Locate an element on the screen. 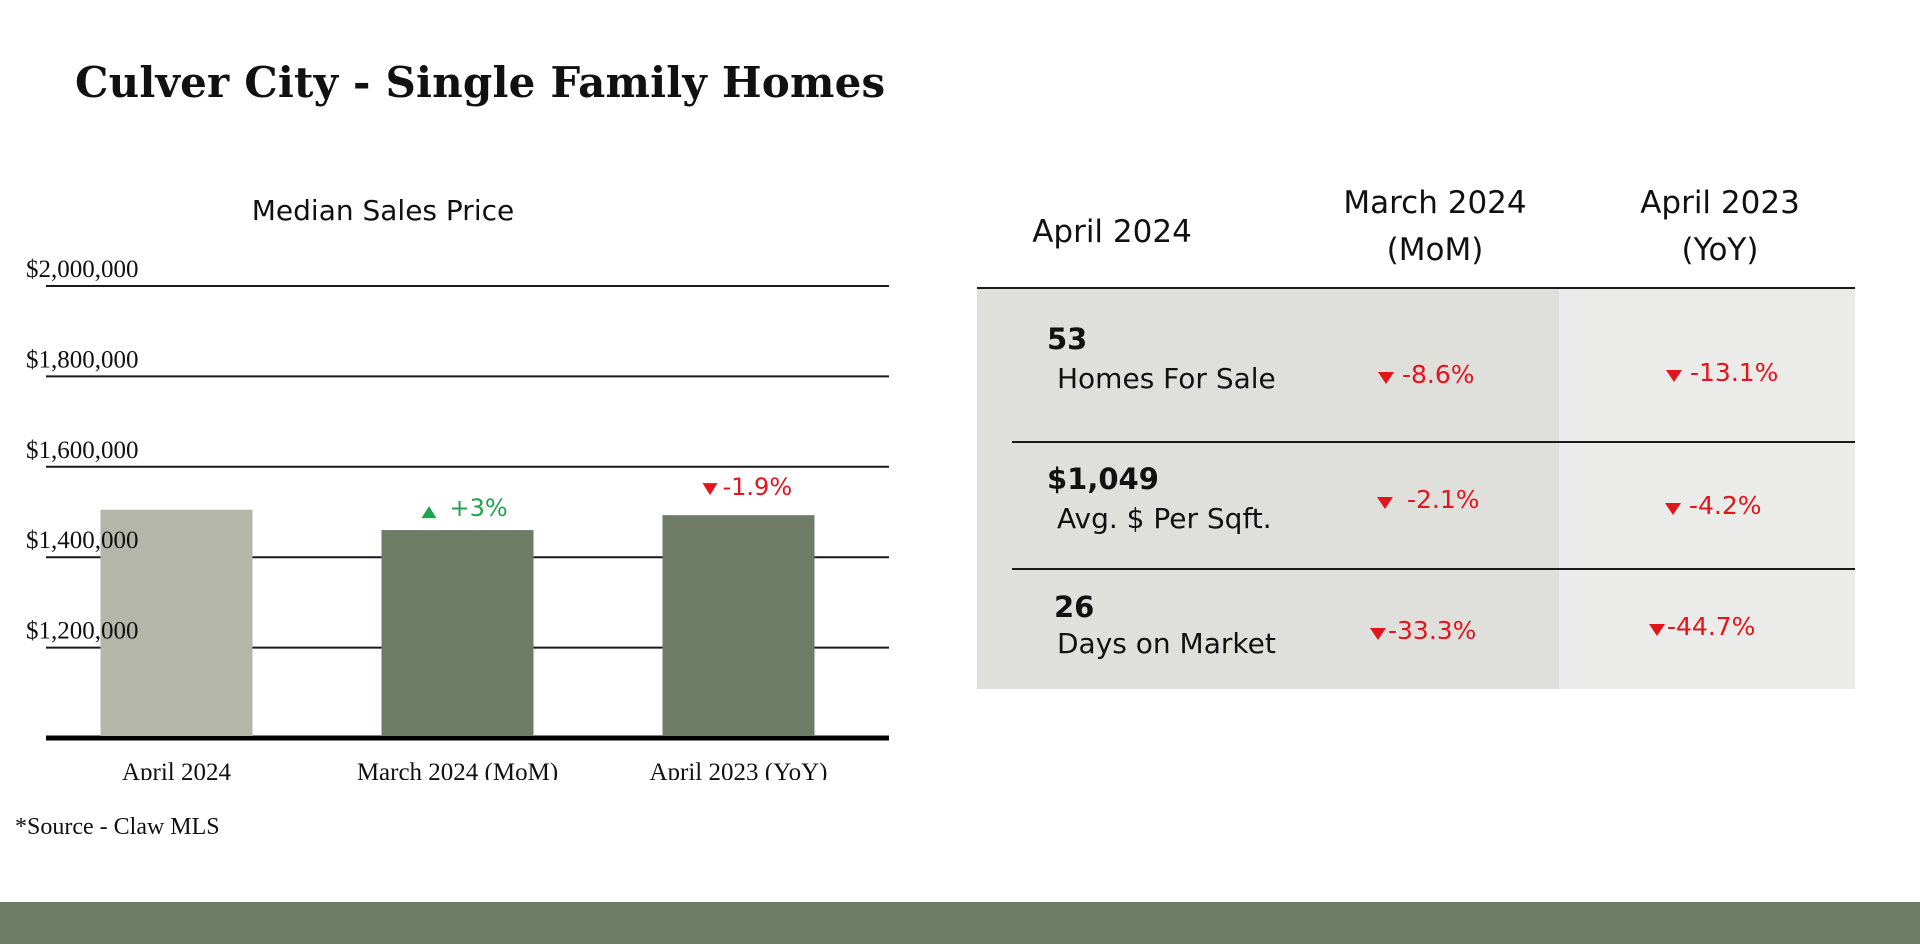  column-bg-current is located at coordinates (1145, 489).